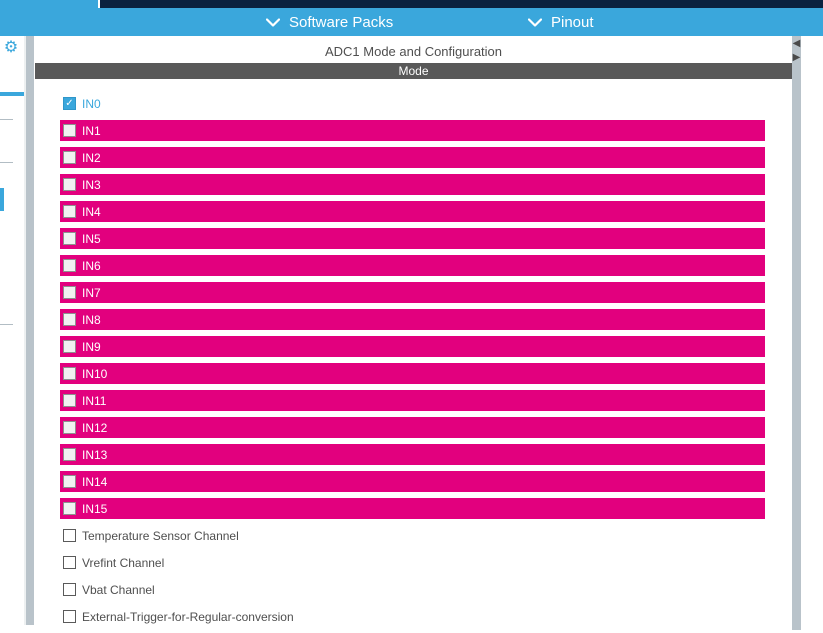  What do you see at coordinates (91, 292) in the screenshot?
I see `channel-label: IN7` at bounding box center [91, 292].